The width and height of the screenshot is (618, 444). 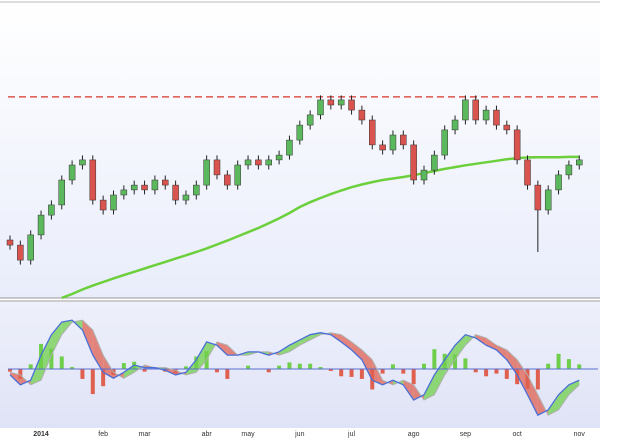 What do you see at coordinates (465, 434) in the screenshot?
I see `x-tick-label: sep` at bounding box center [465, 434].